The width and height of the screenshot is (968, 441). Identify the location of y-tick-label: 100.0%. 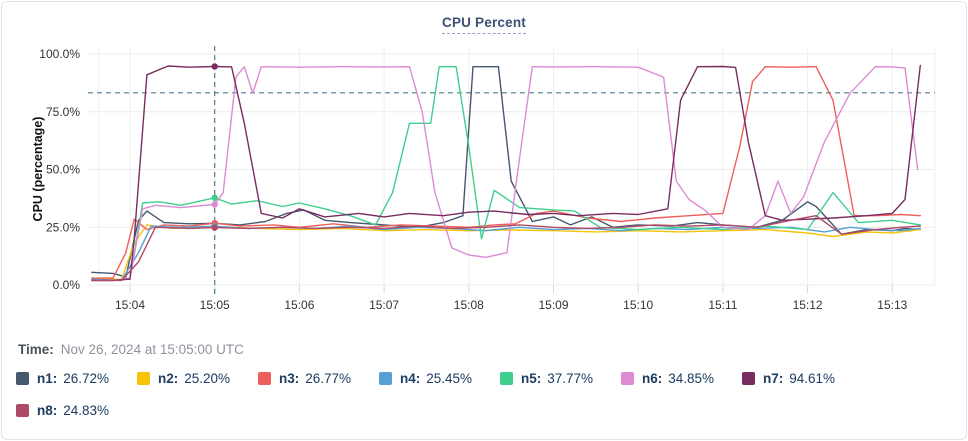
(59, 54).